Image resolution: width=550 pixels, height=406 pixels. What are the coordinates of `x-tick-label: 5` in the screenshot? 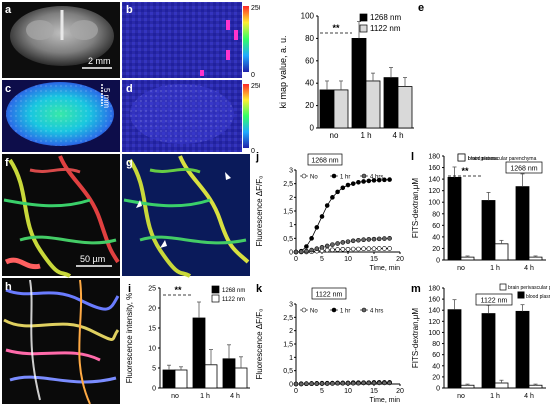 It's located at (322, 391).